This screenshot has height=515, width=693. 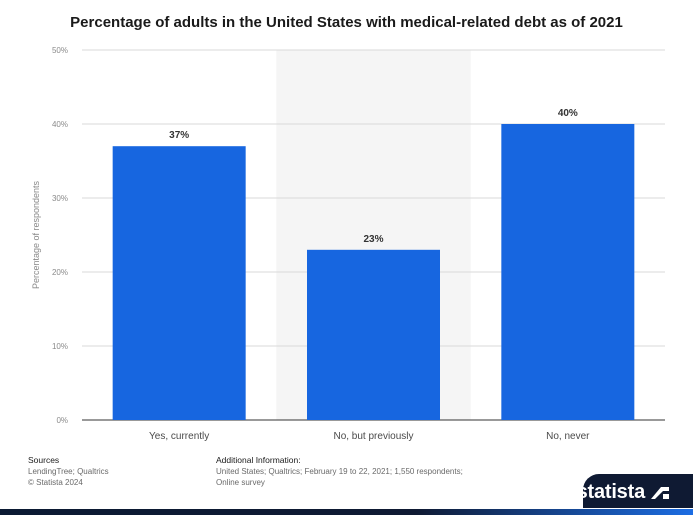 I want to click on brand-badge, so click(x=638, y=491).